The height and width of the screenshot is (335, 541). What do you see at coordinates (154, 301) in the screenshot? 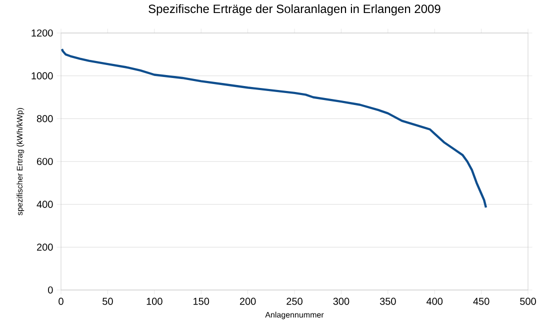
I see `x-tick-label: 100` at bounding box center [154, 301].